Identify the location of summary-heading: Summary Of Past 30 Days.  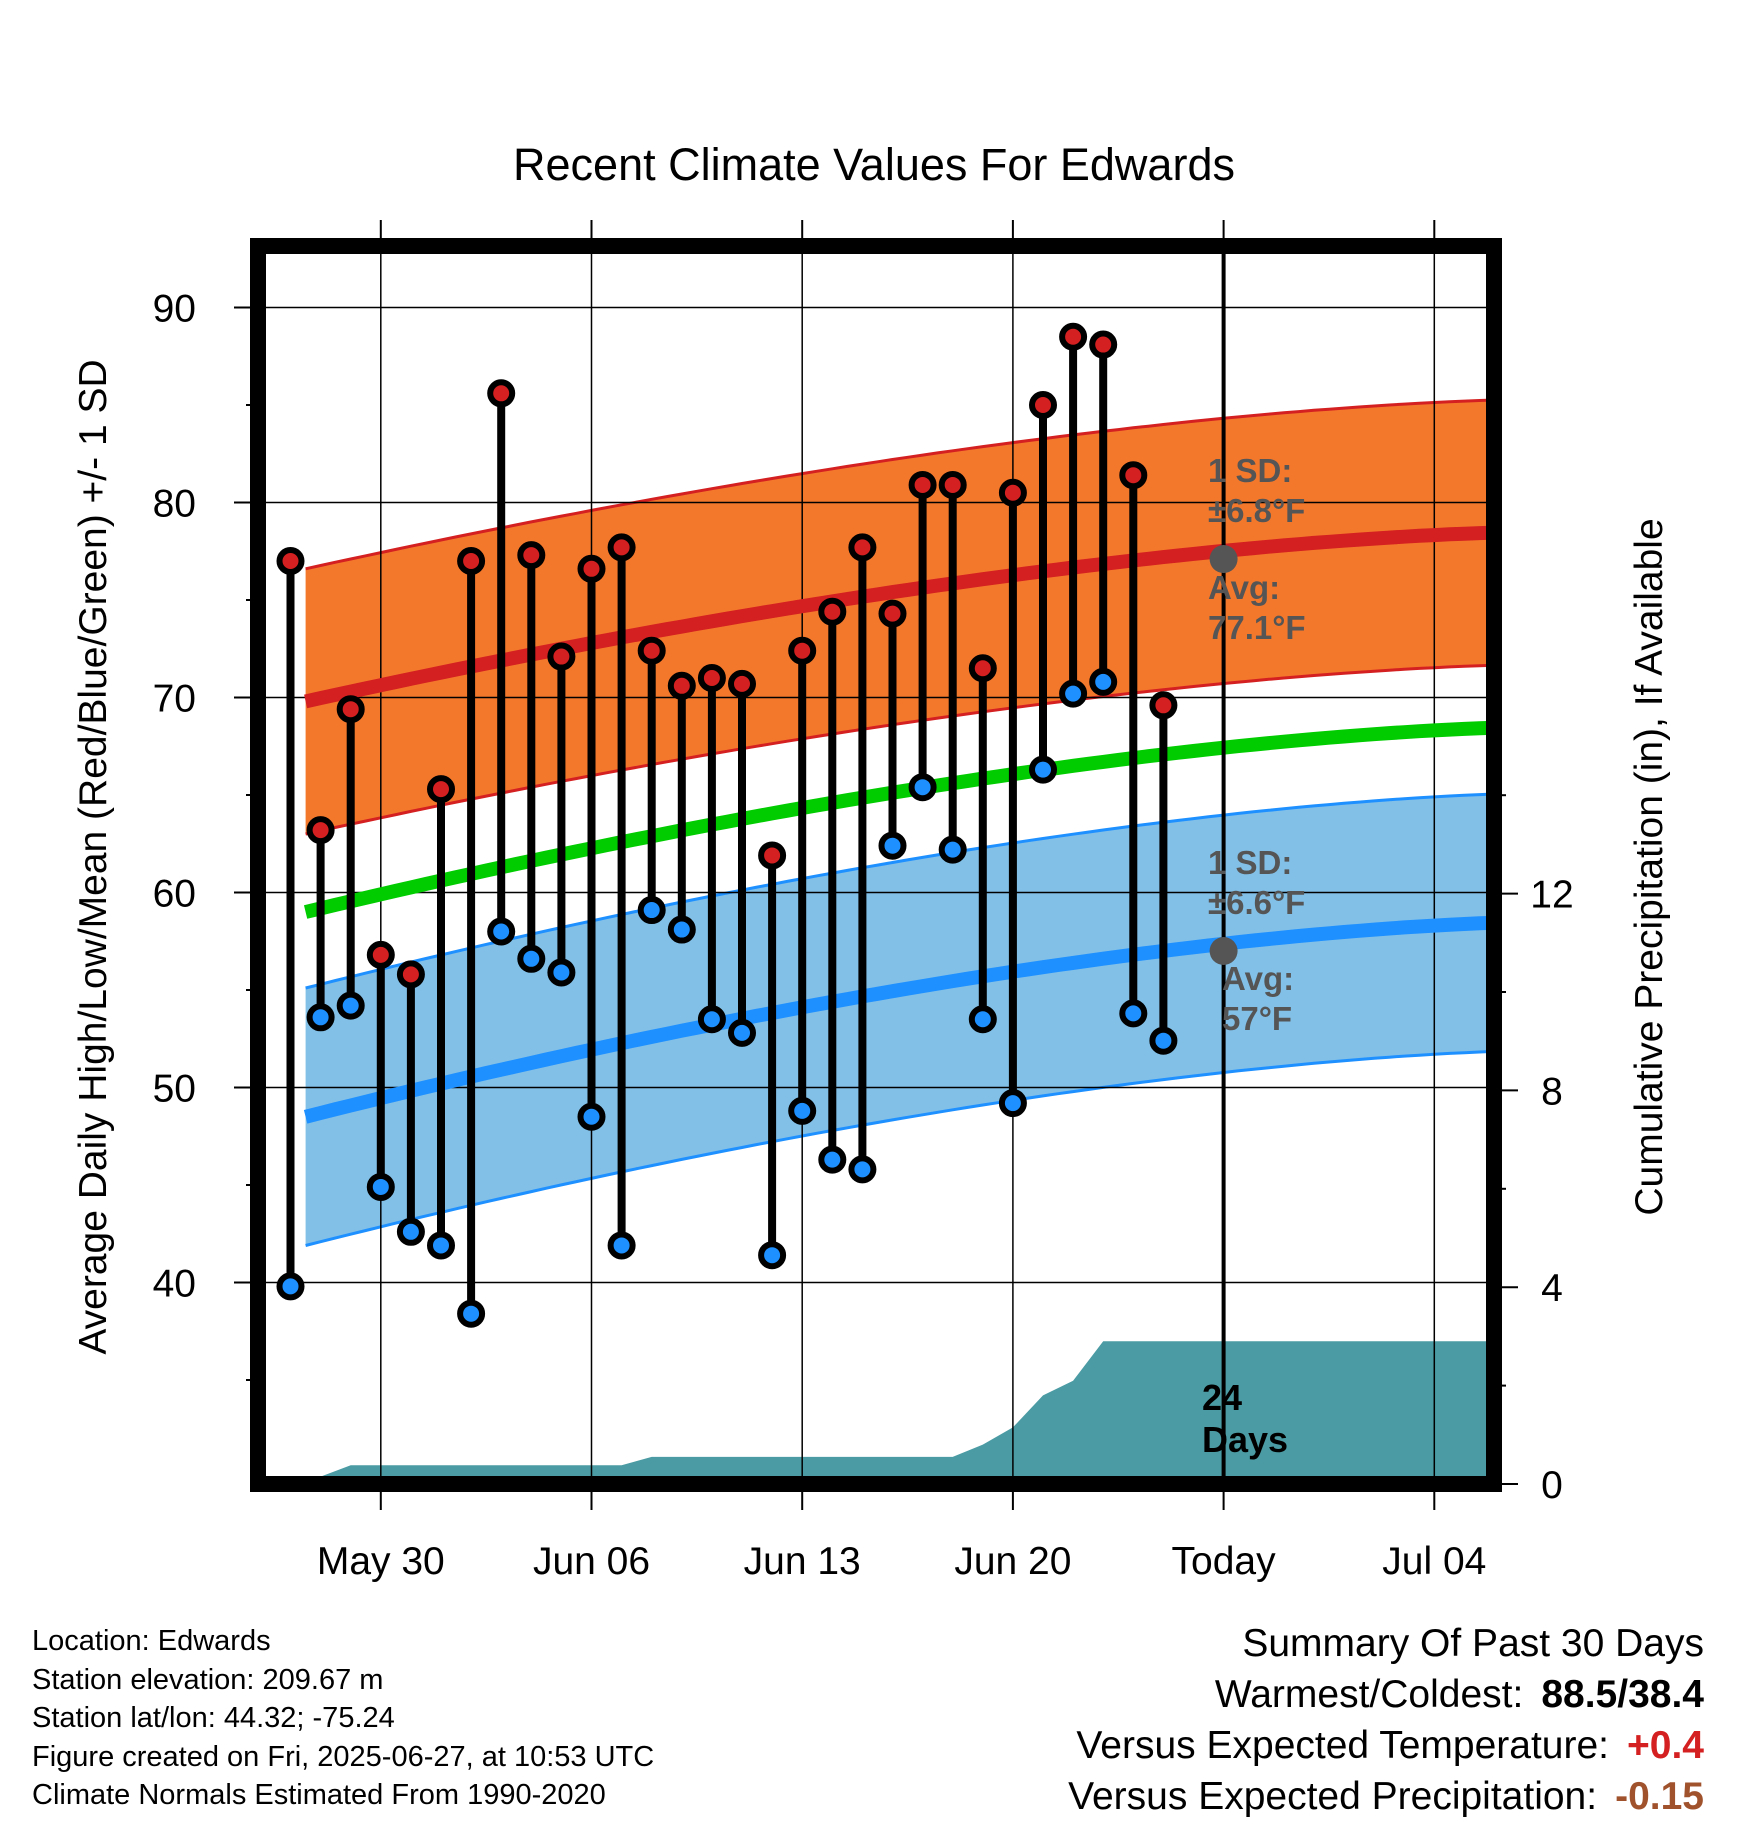
(1473, 1643).